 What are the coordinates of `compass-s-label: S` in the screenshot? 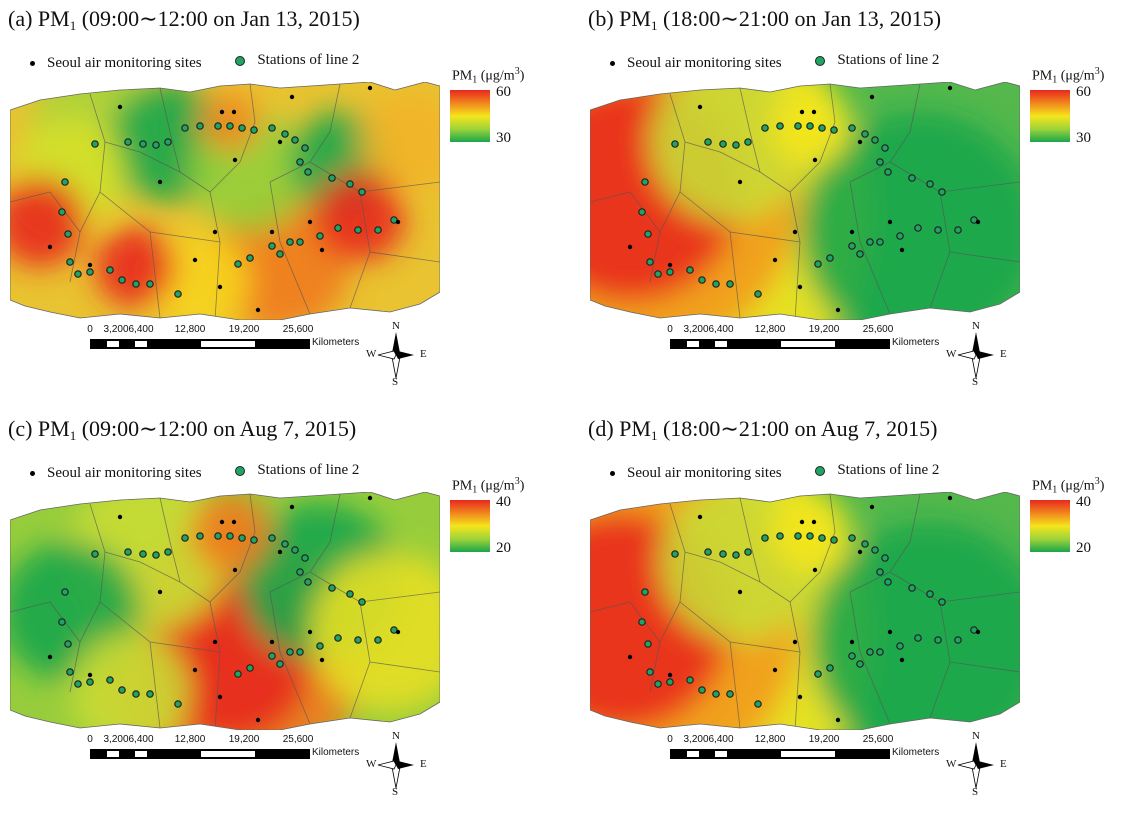 It's located at (395, 382).